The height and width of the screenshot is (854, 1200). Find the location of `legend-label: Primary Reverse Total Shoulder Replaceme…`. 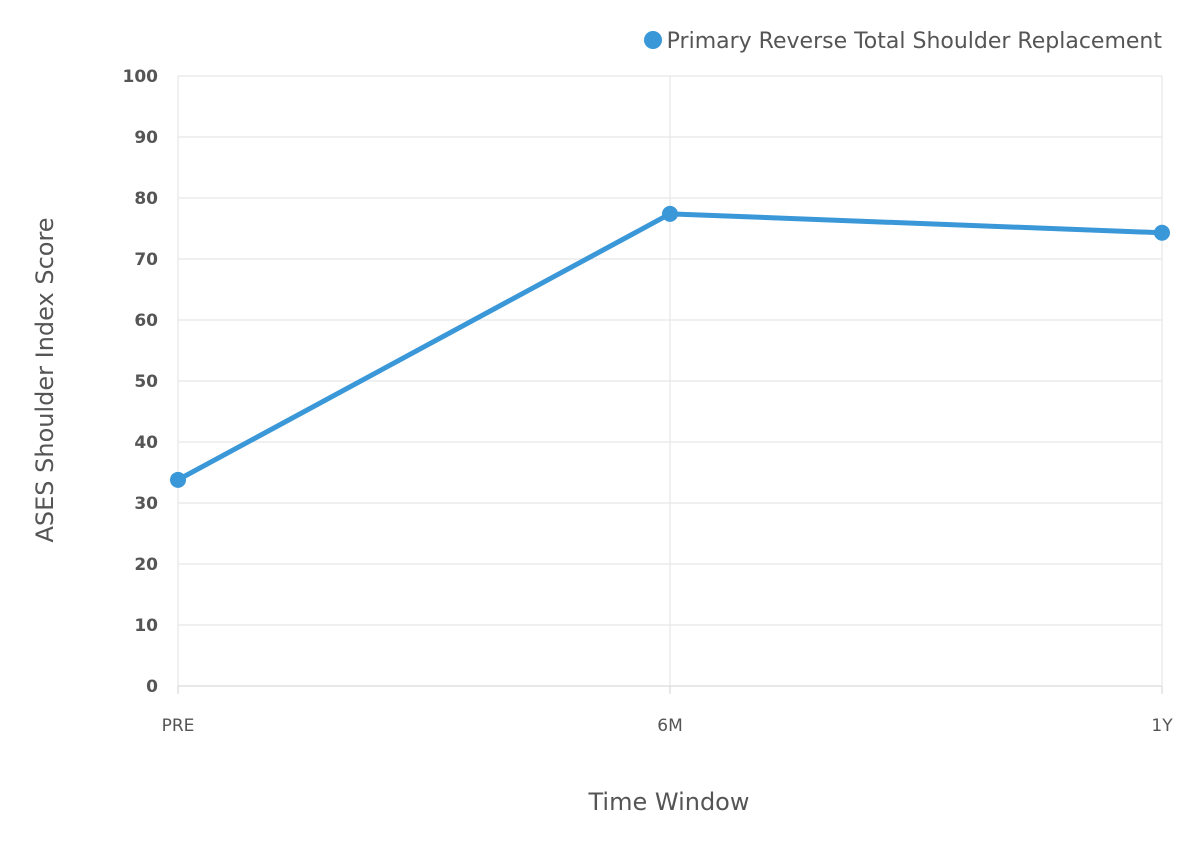

legend-label: Primary Reverse Total Shoulder Replaceme… is located at coordinates (915, 41).